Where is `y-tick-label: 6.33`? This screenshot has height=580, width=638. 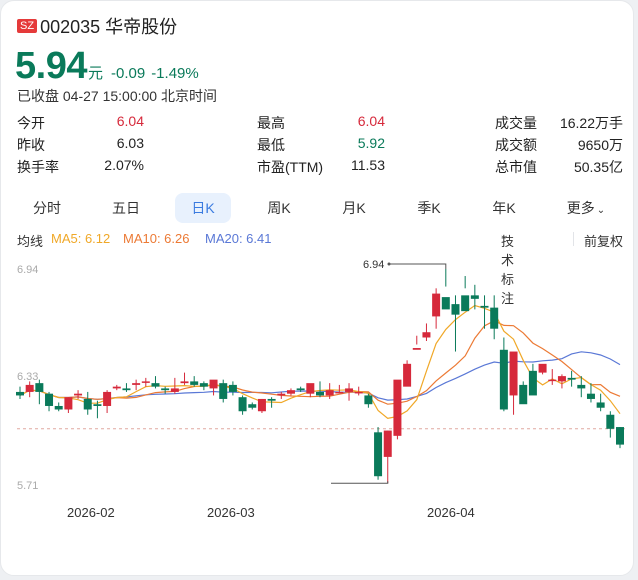 y-tick-label: 6.33 is located at coordinates (27, 377).